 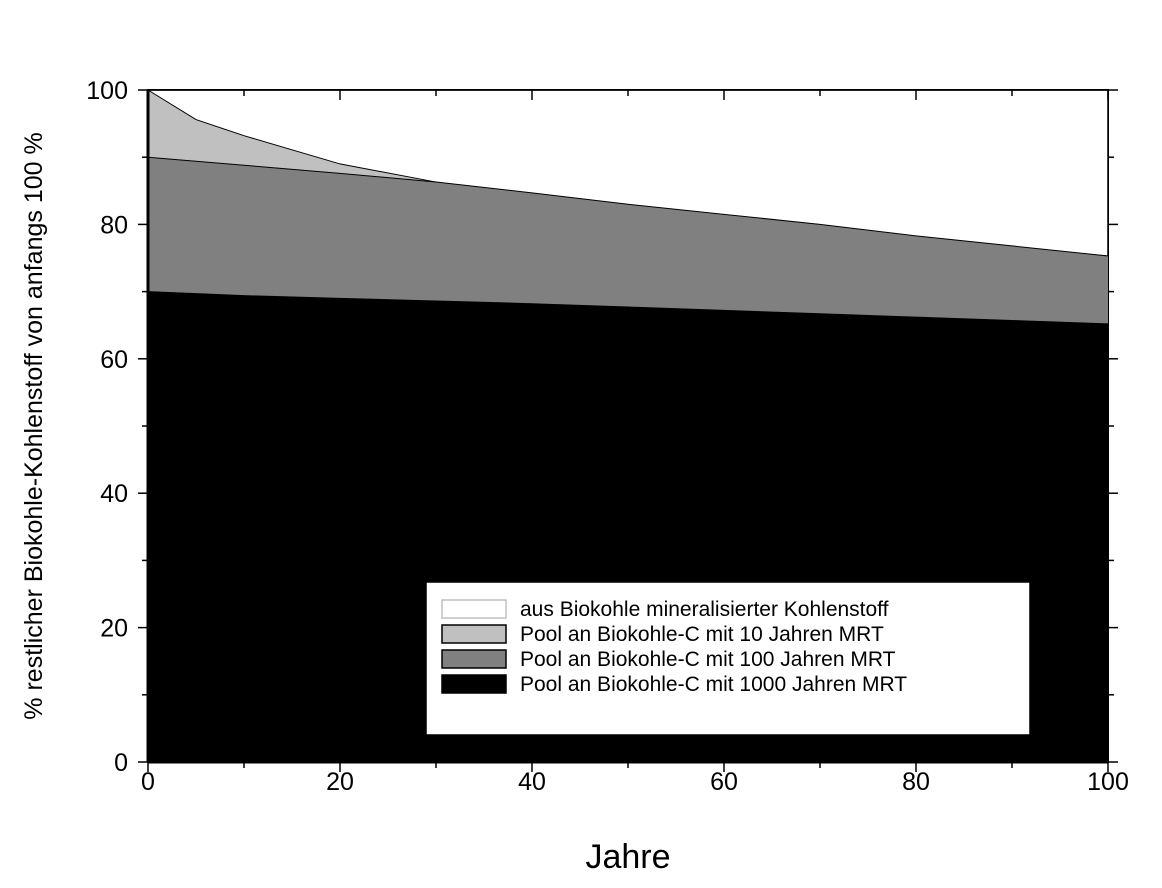 I want to click on legend-box, so click(x=728, y=658).